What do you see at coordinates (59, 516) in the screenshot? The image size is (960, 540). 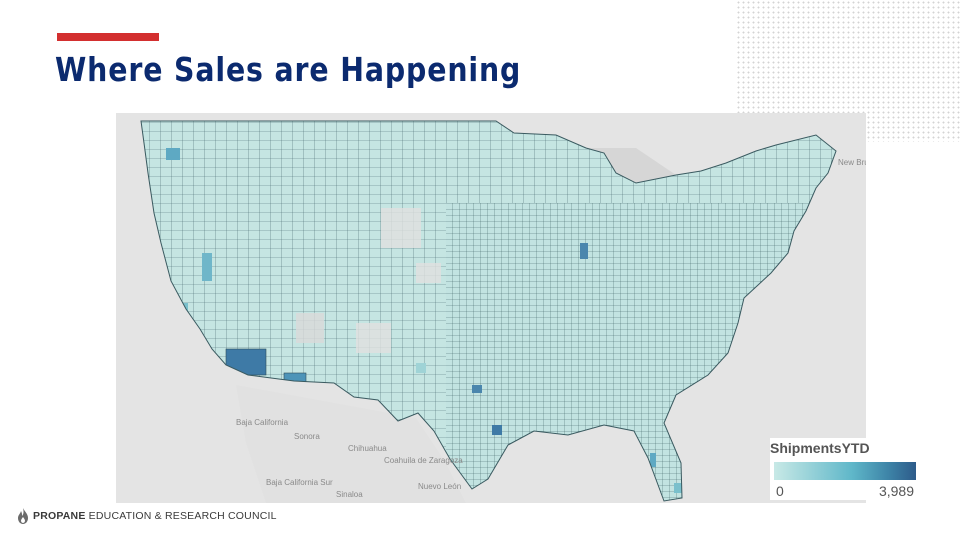 I see `org-name-bold: PROPANE` at bounding box center [59, 516].